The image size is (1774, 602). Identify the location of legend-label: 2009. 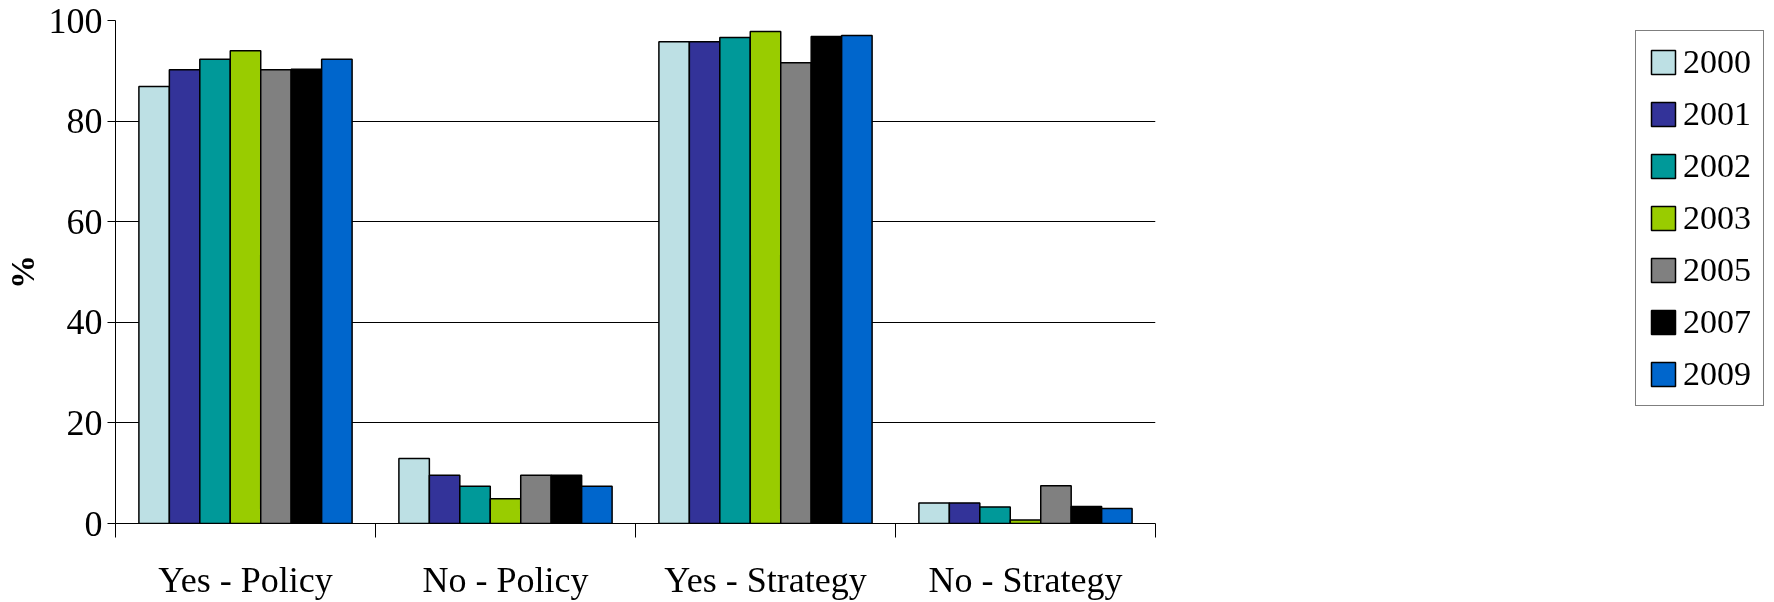
(1717, 374).